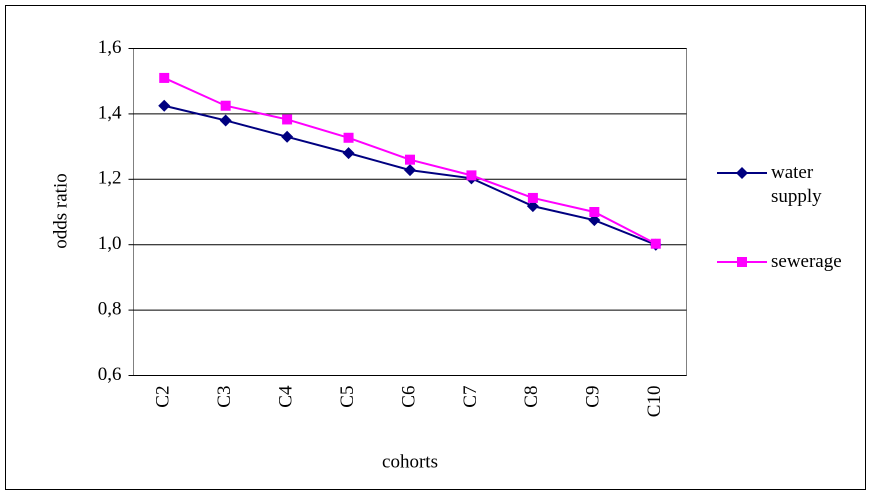 This screenshot has width=869, height=493. What do you see at coordinates (163, 397) in the screenshot?
I see `x-tick-label: C2` at bounding box center [163, 397].